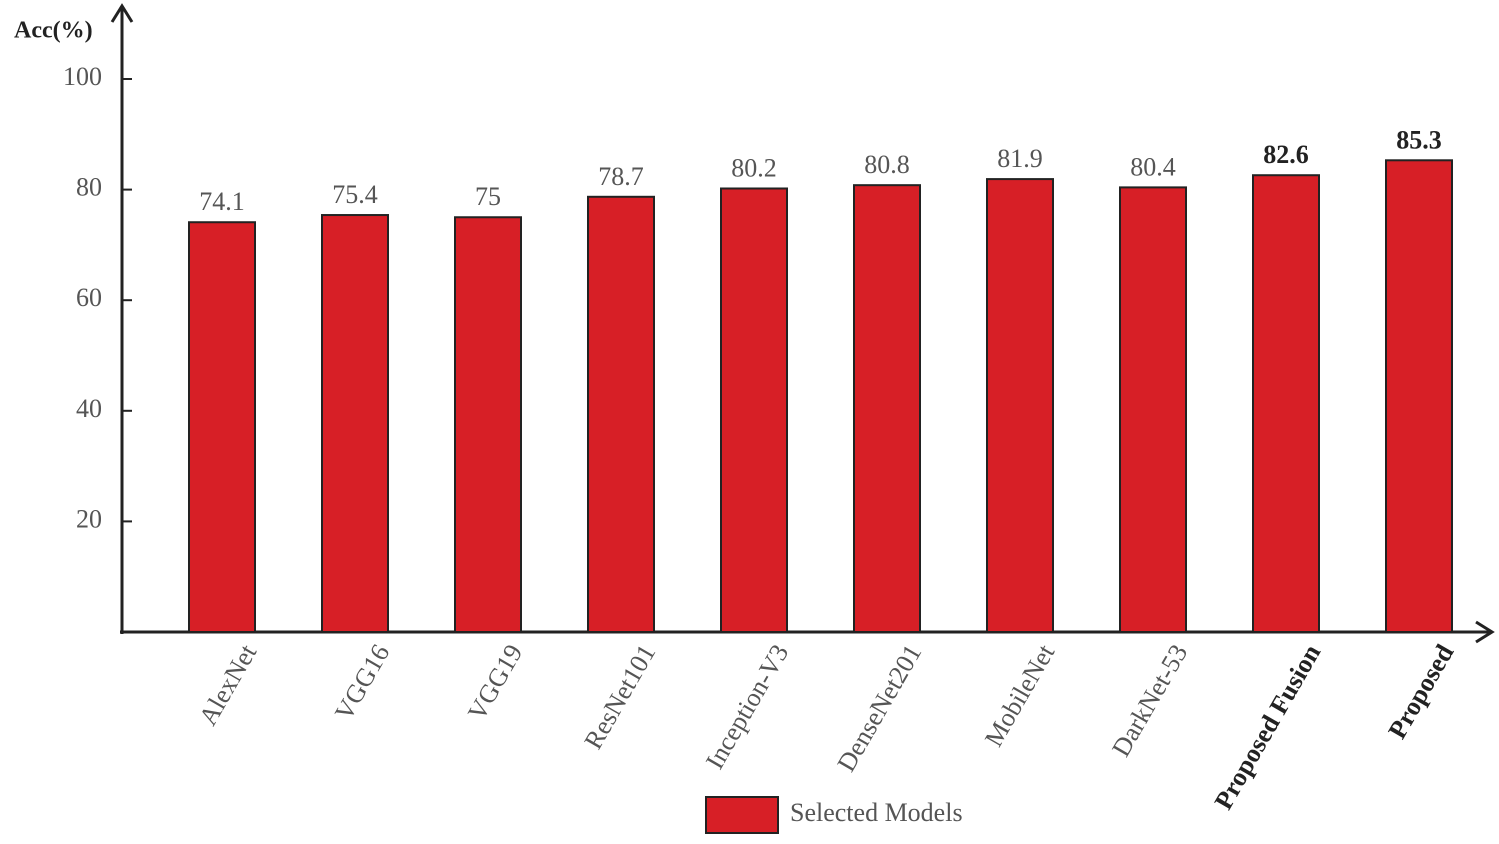  Describe the element at coordinates (1153, 166) in the screenshot. I see `value-label: 80.4` at that location.